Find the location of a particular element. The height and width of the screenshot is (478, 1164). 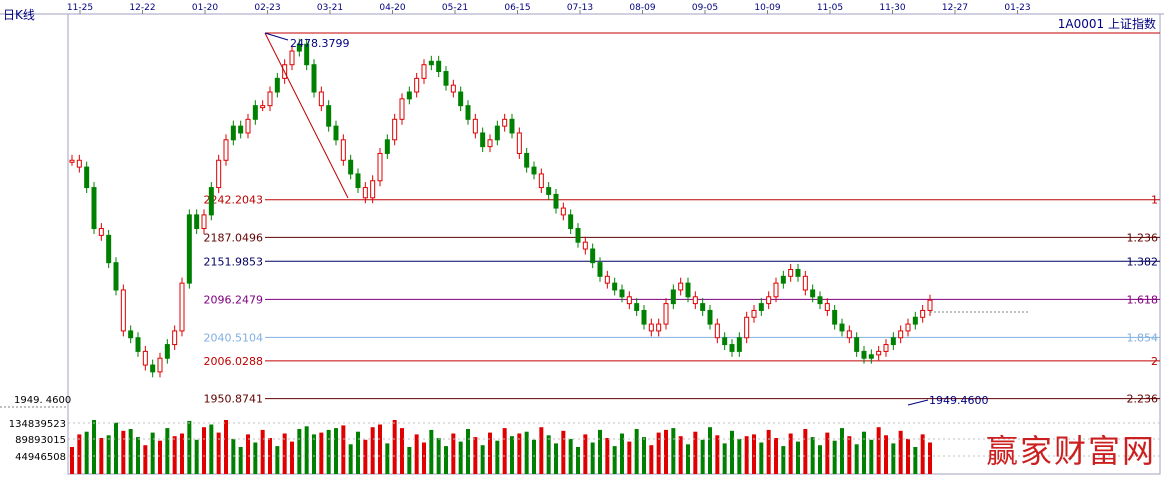

x-tick-label: 12-22 is located at coordinates (142, 8).